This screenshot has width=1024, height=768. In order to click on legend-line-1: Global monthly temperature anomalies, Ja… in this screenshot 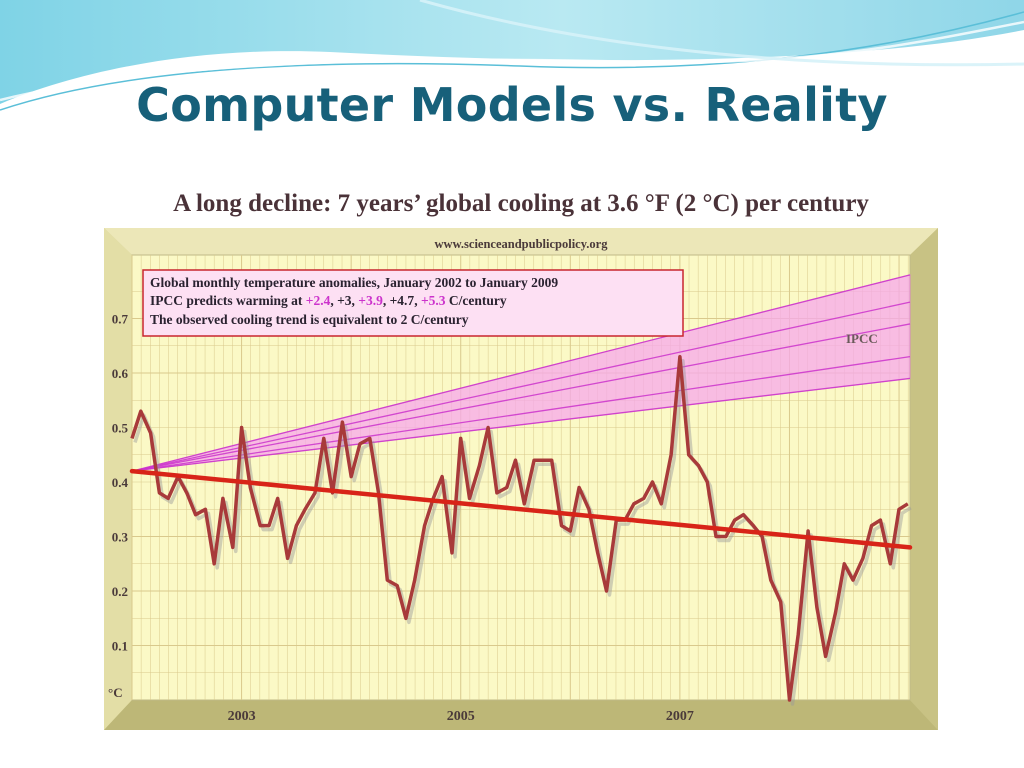, I will do `click(354, 282)`.